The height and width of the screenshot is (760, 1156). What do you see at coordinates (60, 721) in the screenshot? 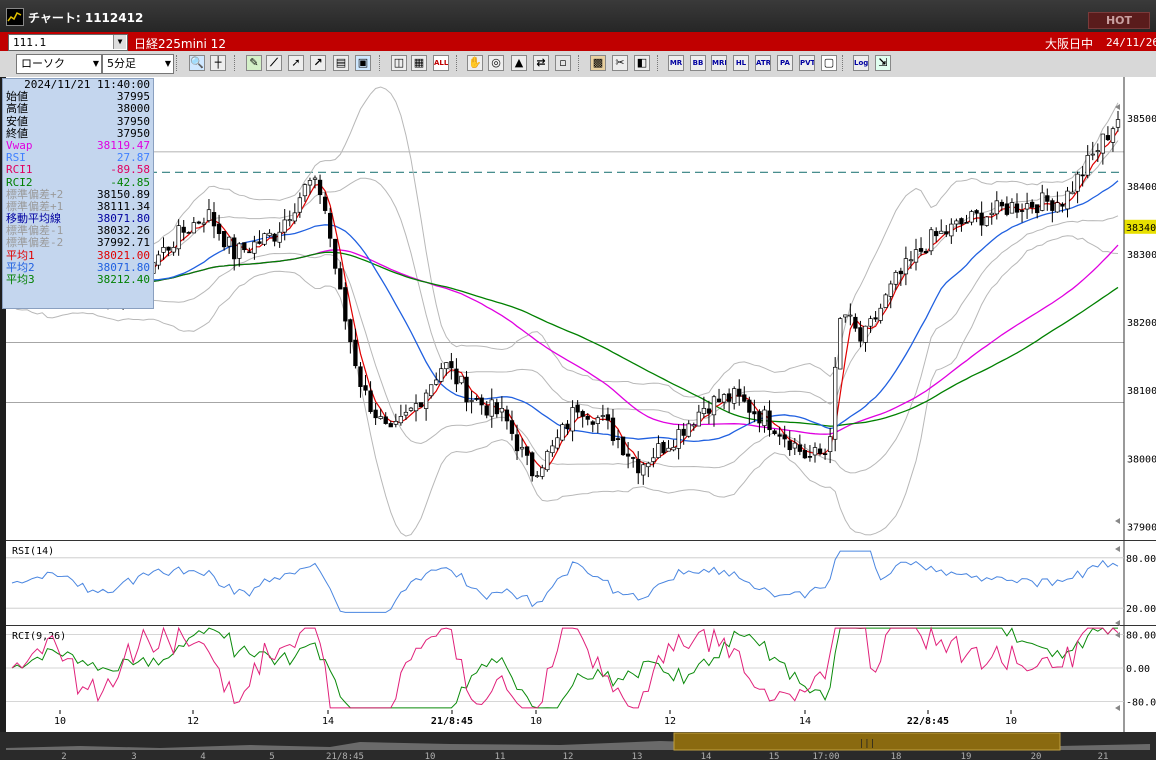
I see `time-axis-label: 10` at bounding box center [60, 721].